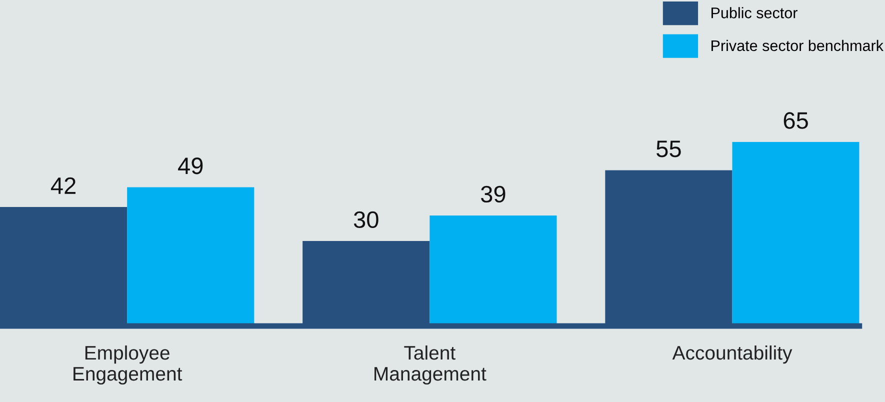  Describe the element at coordinates (732, 354) in the screenshot. I see `x-tick-label: Accountability` at that location.